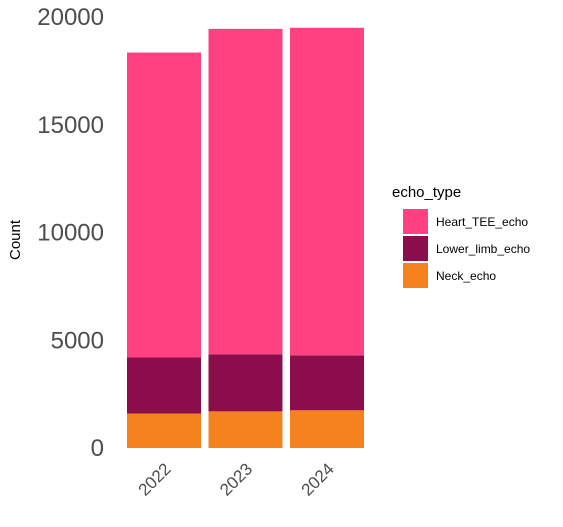 This screenshot has height=527, width=563. Describe the element at coordinates (327, 383) in the screenshot. I see `bar-segment-lower-limb-echo-2024` at that location.